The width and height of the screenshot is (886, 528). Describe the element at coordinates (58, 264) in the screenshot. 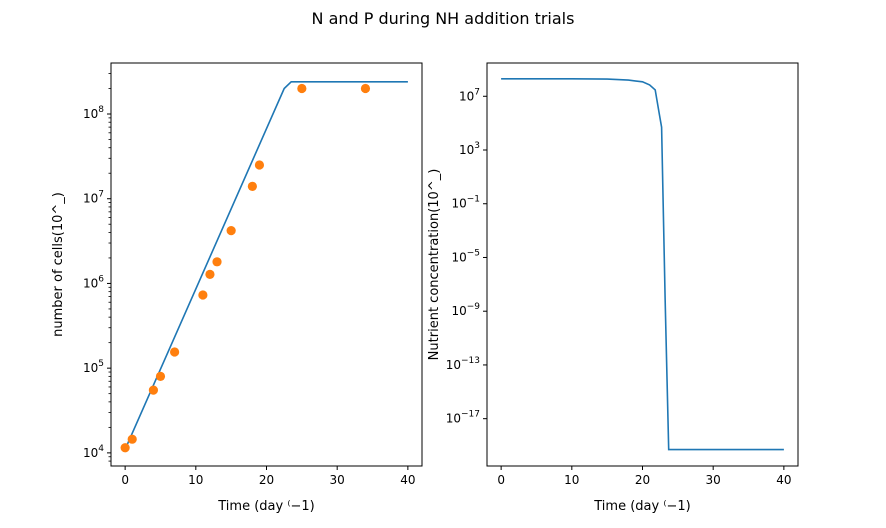

I see `y-axis-label: number of cells(10^_)` at that location.